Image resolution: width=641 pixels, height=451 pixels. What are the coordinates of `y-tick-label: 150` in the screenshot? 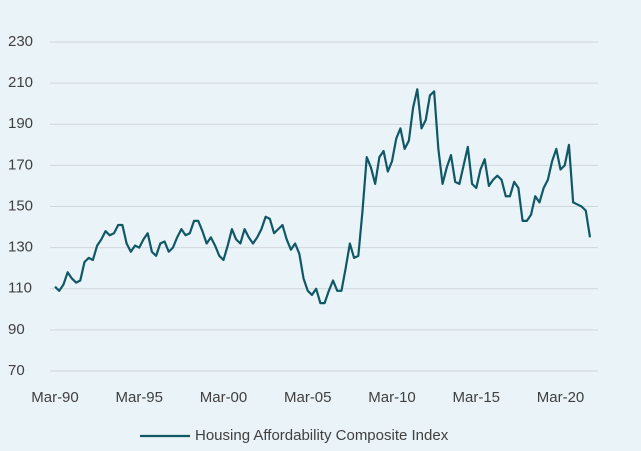 It's located at (20, 205).